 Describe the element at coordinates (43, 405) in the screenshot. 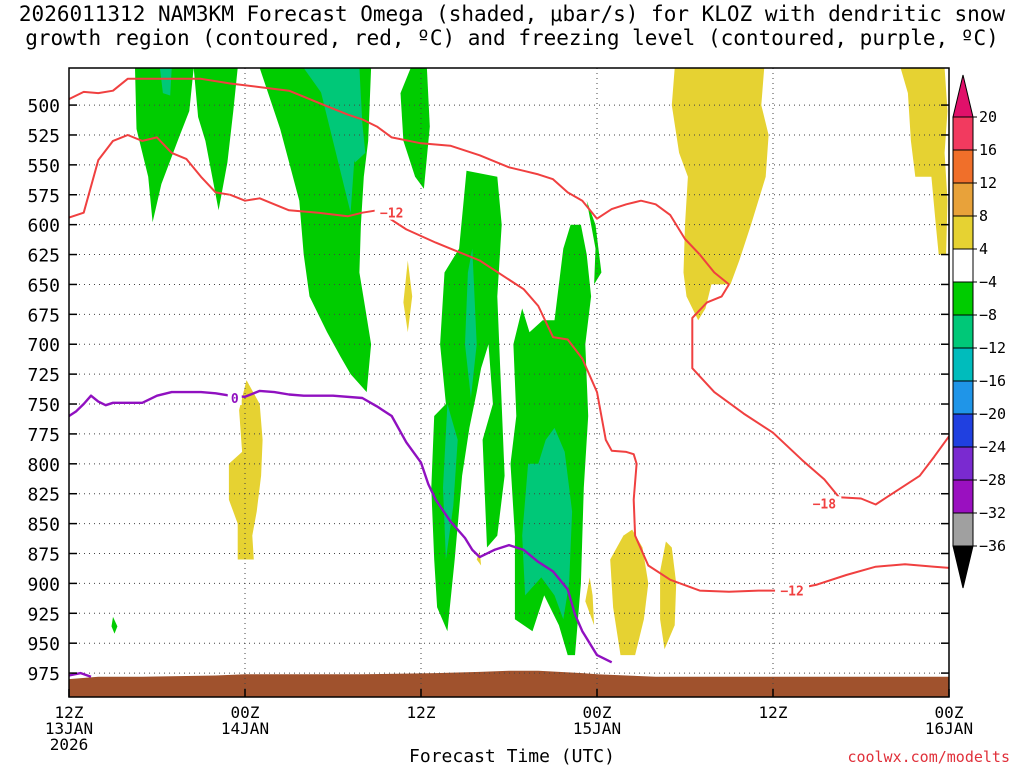

I see `y-tick-label-750: 750` at that location.